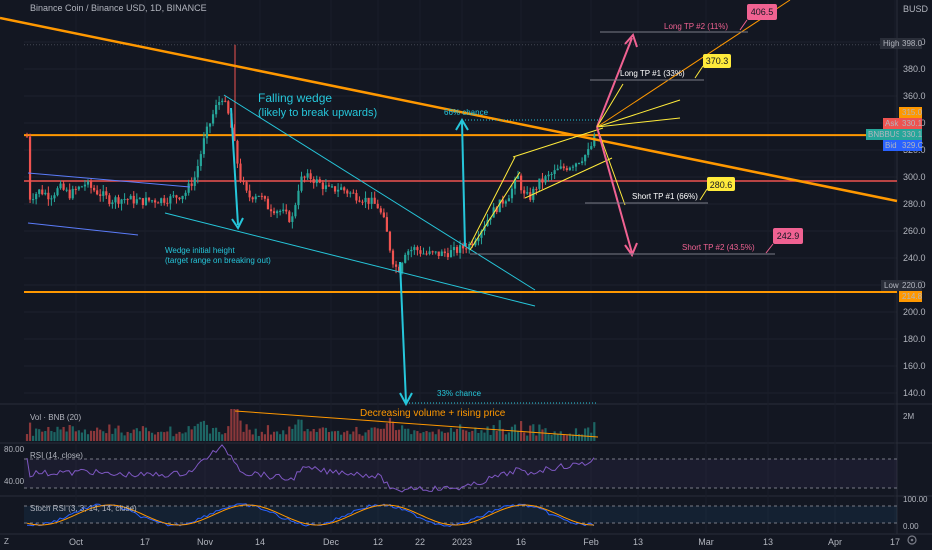 This screenshot has width=932, height=550. What do you see at coordinates (914, 177) in the screenshot?
I see `y-tick-label: 300.0` at bounding box center [914, 177].